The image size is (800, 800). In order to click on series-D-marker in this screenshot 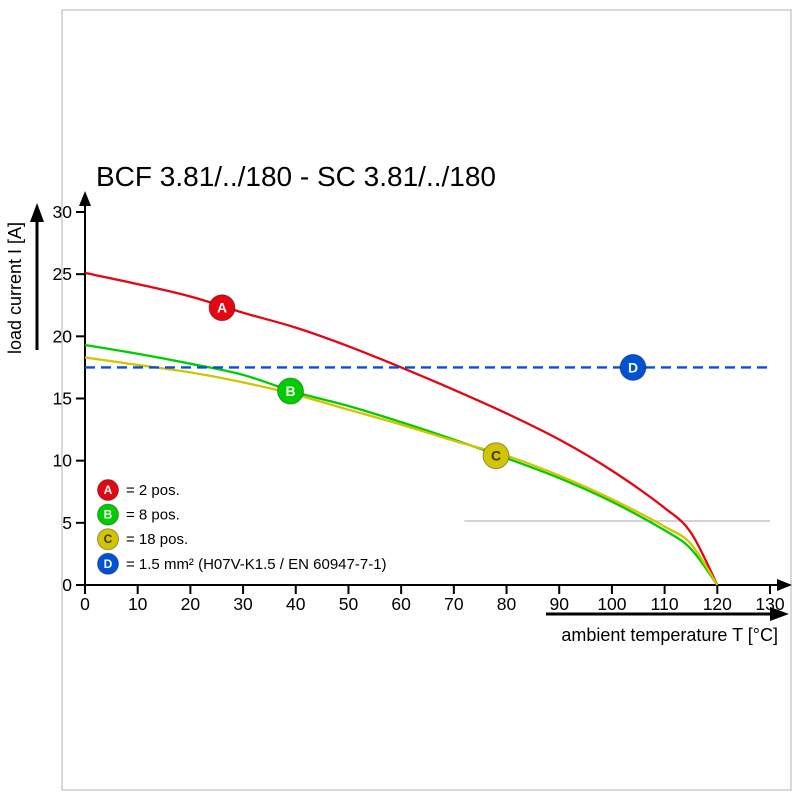, I will do `click(633, 367)`.